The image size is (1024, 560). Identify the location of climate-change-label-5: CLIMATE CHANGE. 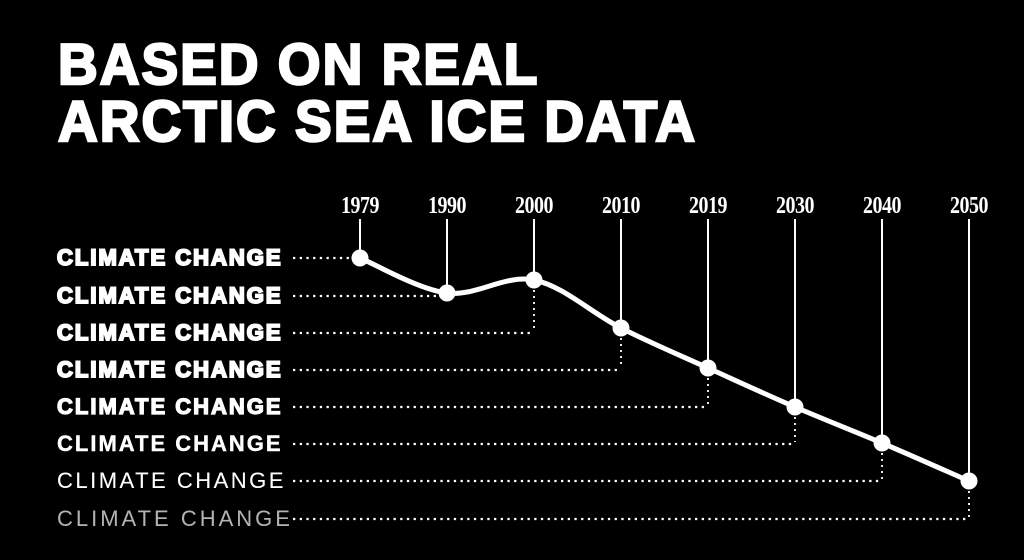
(169, 406).